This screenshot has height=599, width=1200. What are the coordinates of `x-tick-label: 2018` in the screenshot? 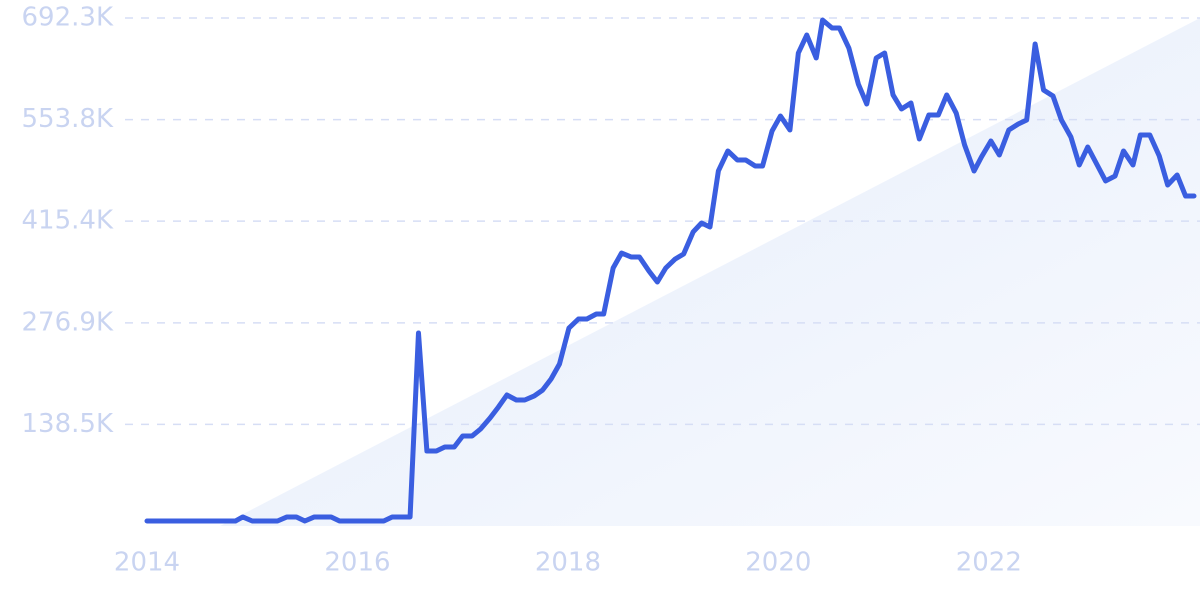 It's located at (568, 563).